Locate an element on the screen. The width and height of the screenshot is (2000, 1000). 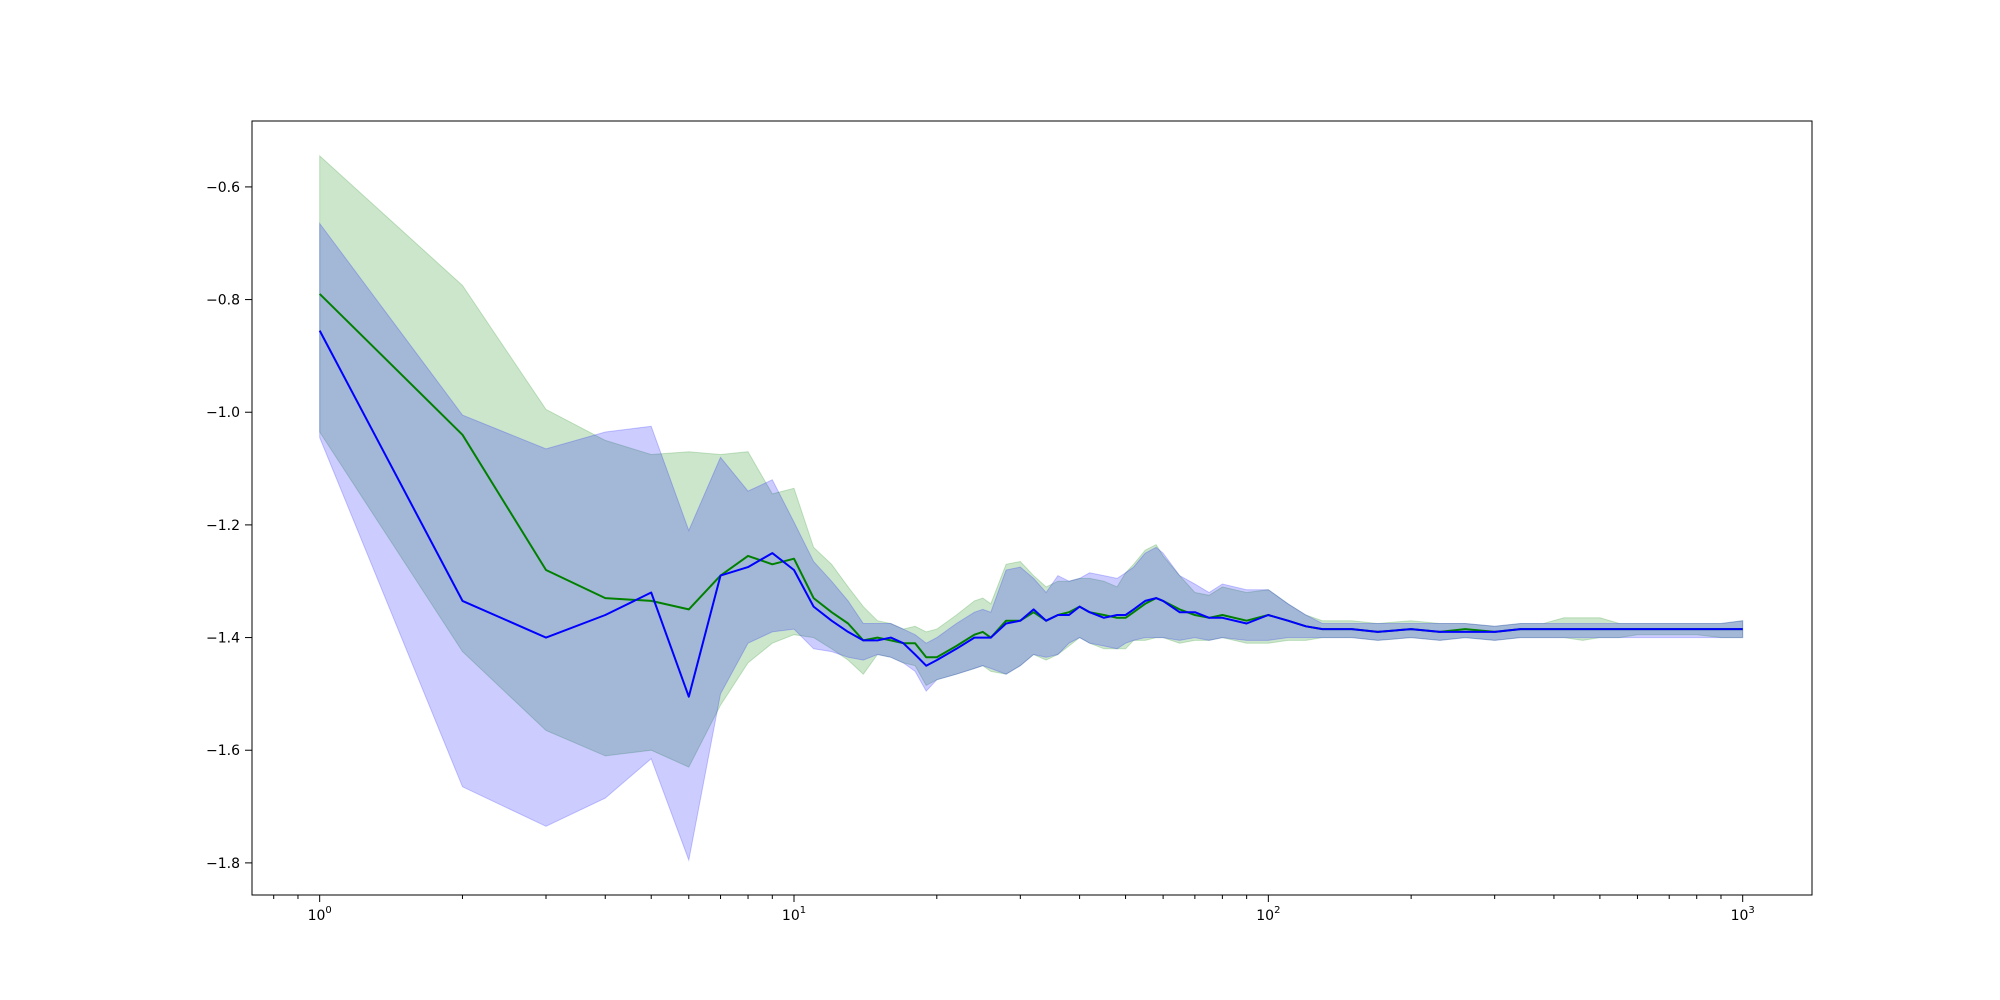
y-axis: −0.6 −0.8 −1.0 −1.2 −1.4 −1.6 −1.8 is located at coordinates (229, 526).